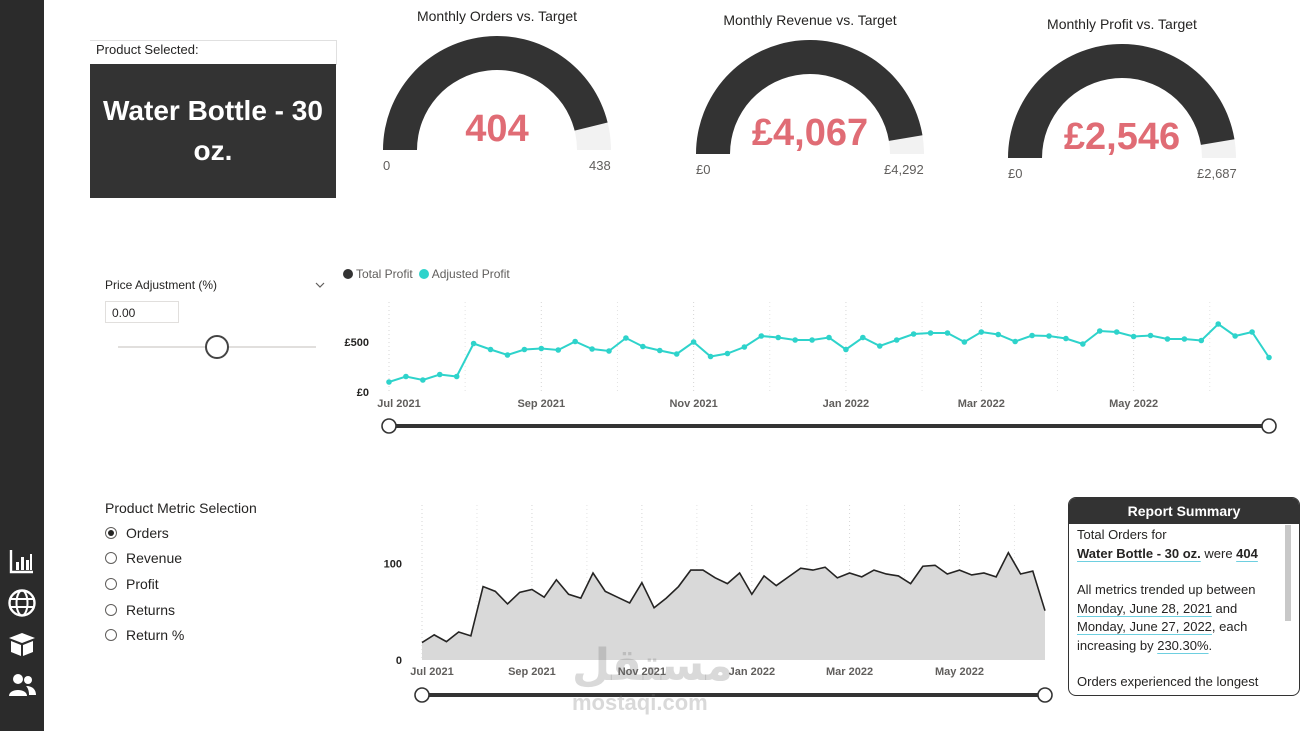  I want to click on report-summary-title: Report Summary, so click(1184, 511).